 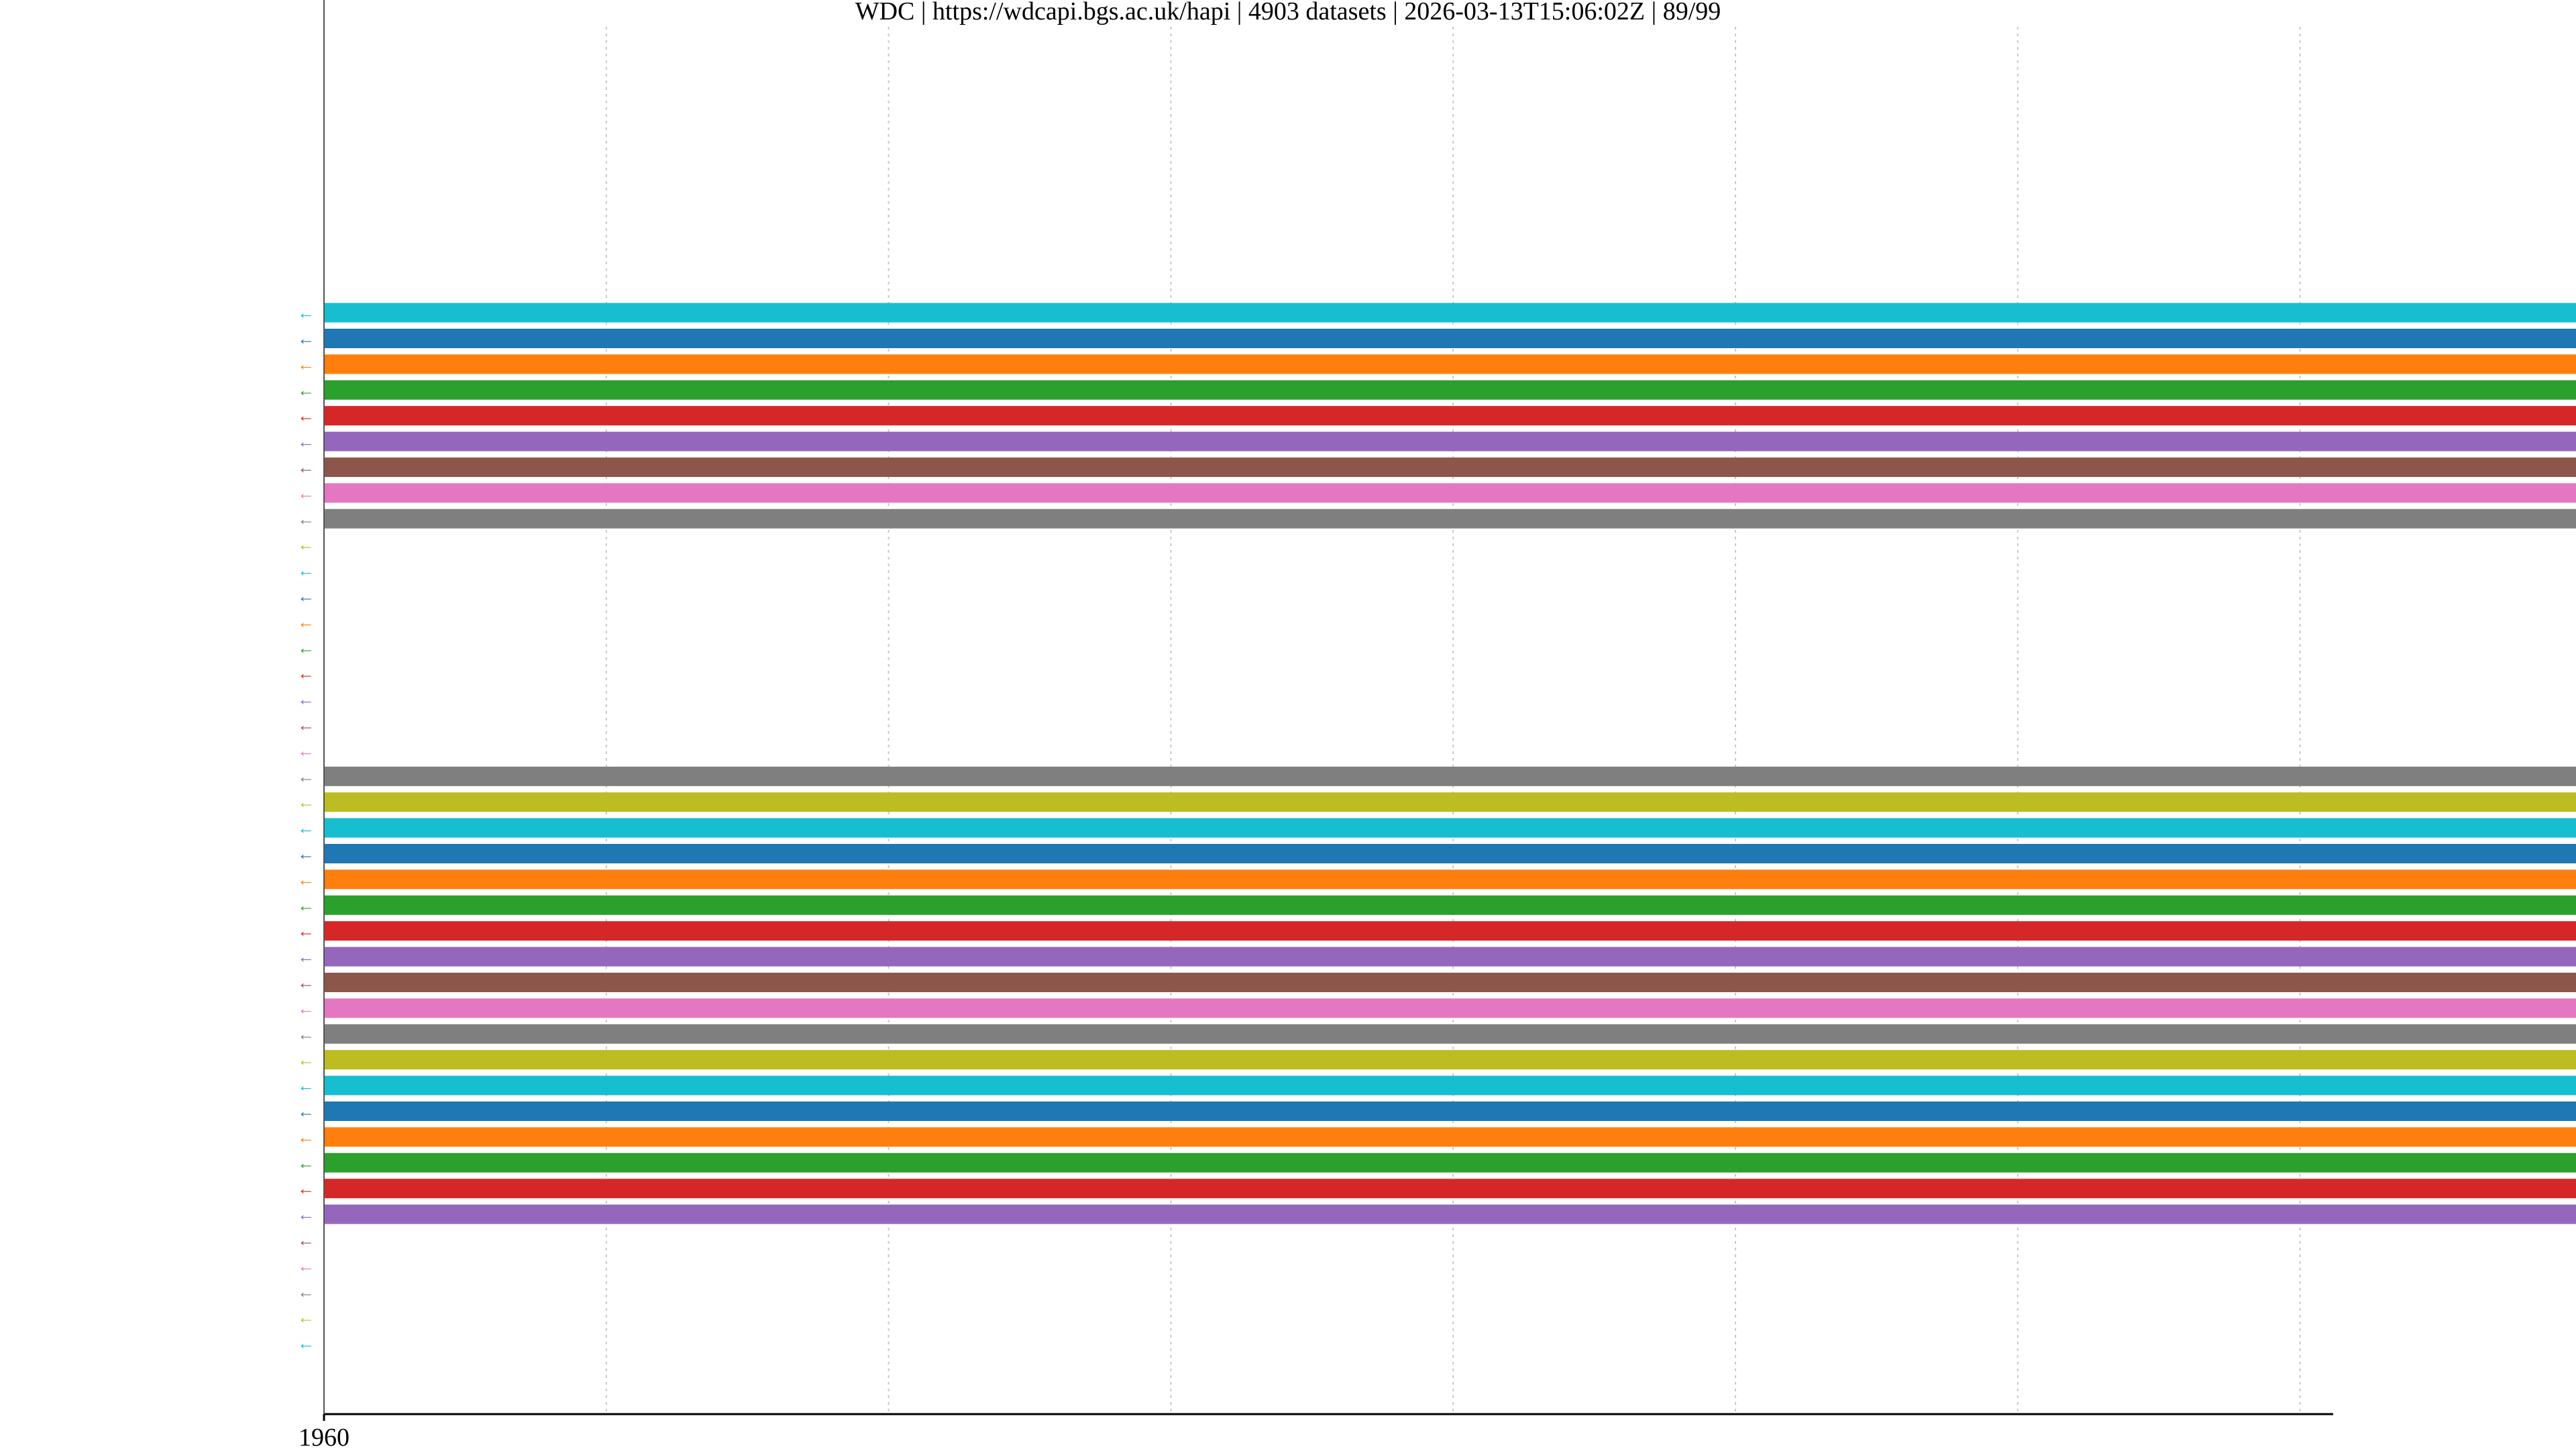 I want to click on x-tick-label: 1960, so click(x=324, y=1436).